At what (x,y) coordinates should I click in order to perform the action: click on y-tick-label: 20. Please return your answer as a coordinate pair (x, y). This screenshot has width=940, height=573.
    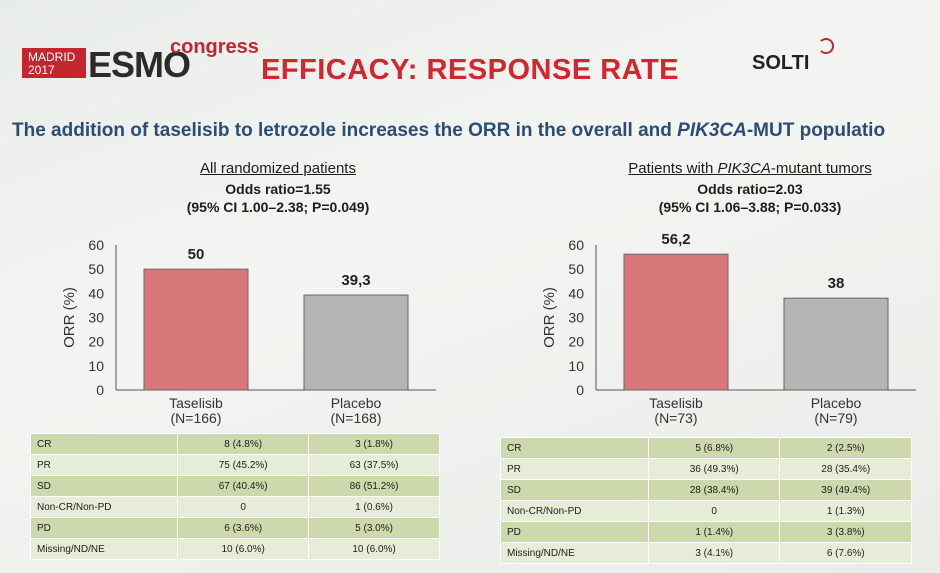
    Looking at the image, I should click on (96, 342).